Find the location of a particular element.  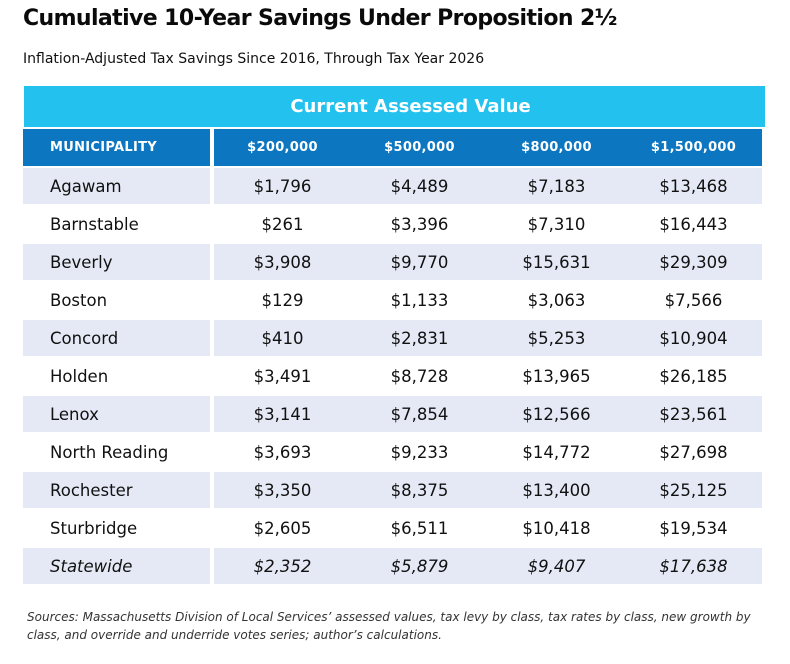

savings-cell: $3,141 is located at coordinates (282, 414).